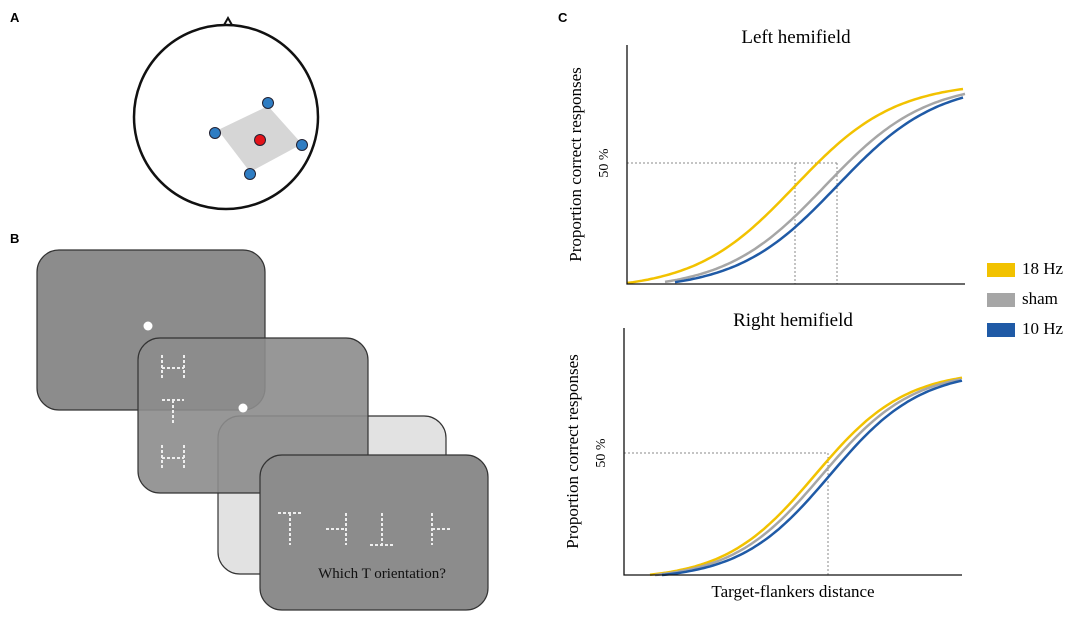  Describe the element at coordinates (14, 238) in the screenshot. I see `panel-label: B` at that location.